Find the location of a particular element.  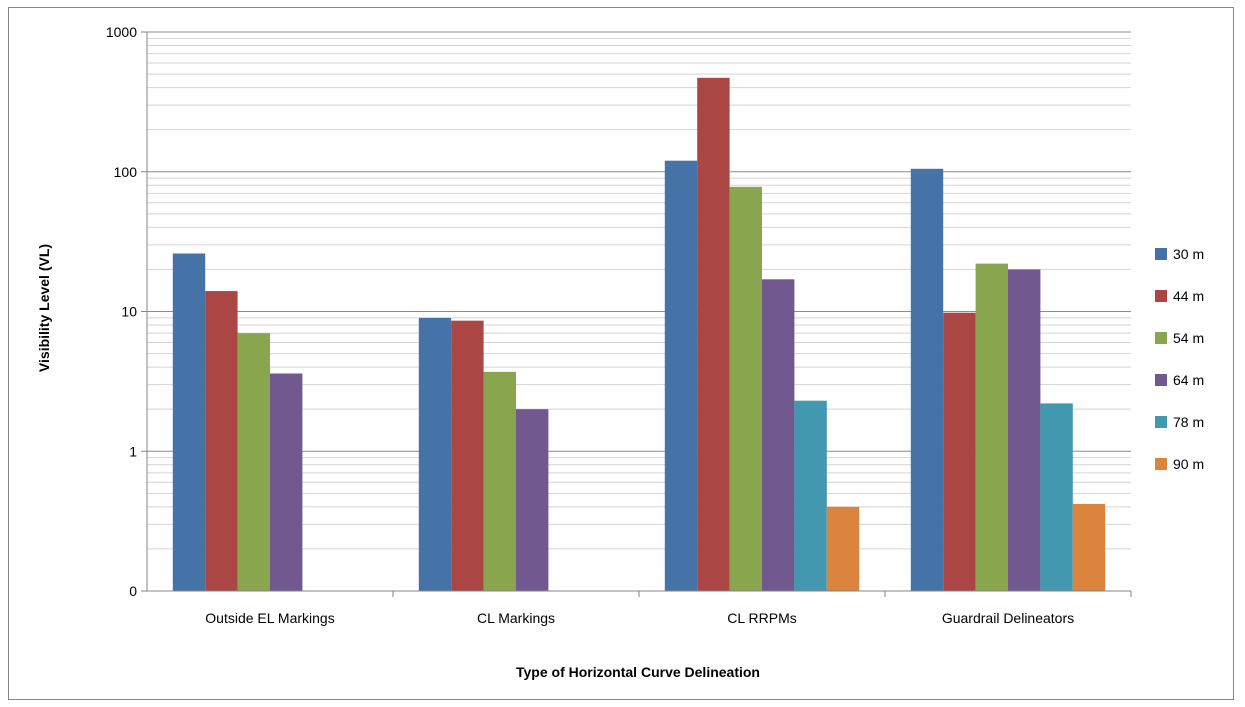

legend-label: 54 m is located at coordinates (1188, 338).